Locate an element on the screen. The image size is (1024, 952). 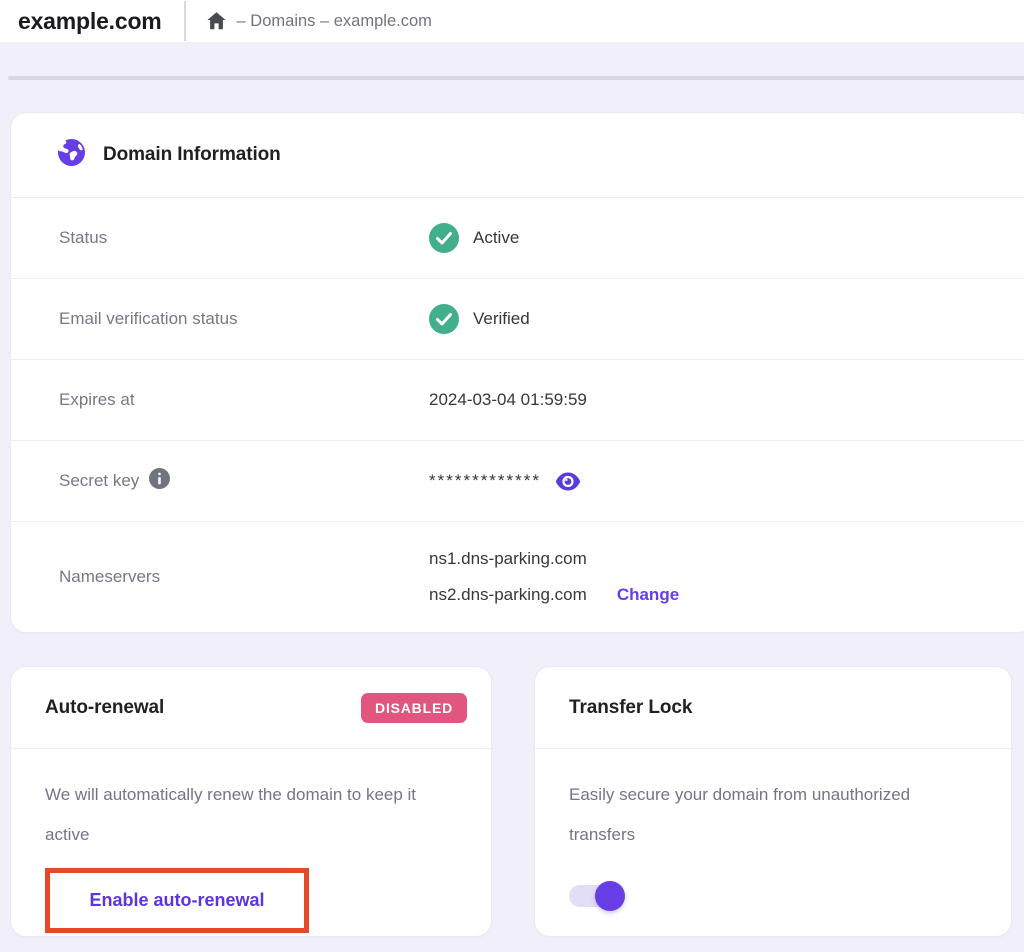
expires-label: Expires at is located at coordinates (97, 399).